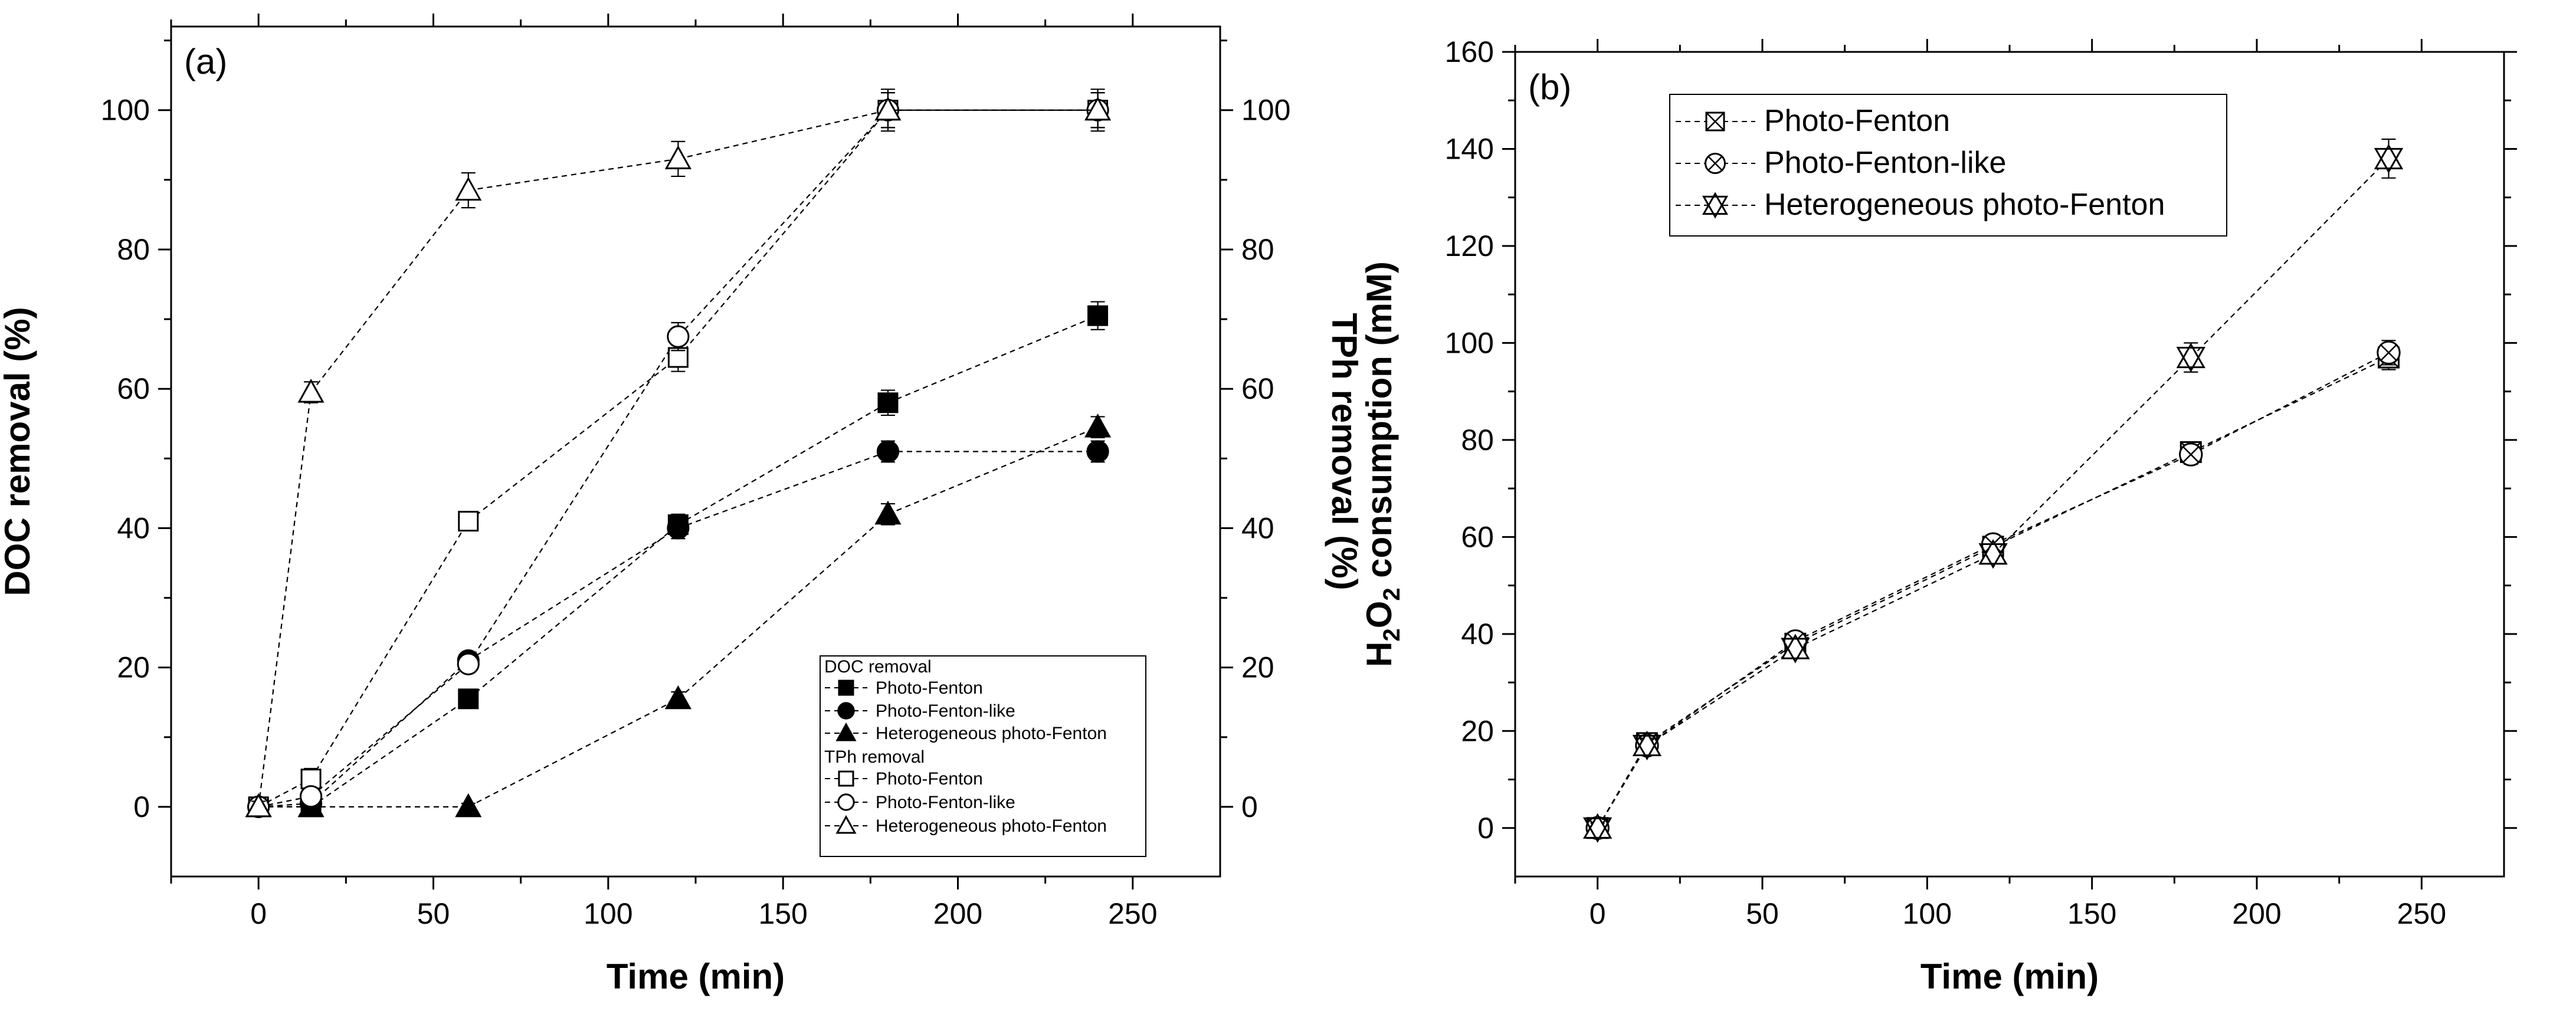 The image size is (2576, 1034). Describe the element at coordinates (205, 61) in the screenshot. I see `panel-label: (a)` at that location.